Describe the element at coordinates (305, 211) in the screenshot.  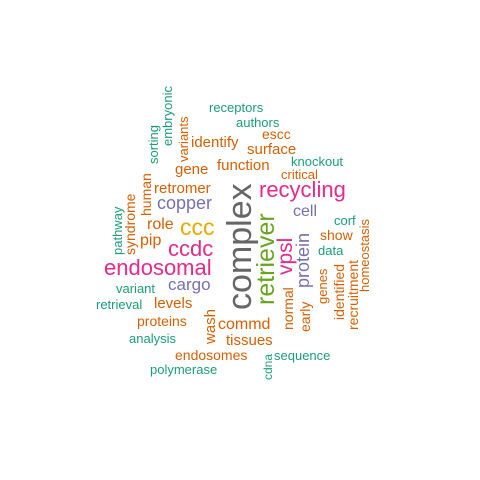
I see `word-cell: cell` at that location.